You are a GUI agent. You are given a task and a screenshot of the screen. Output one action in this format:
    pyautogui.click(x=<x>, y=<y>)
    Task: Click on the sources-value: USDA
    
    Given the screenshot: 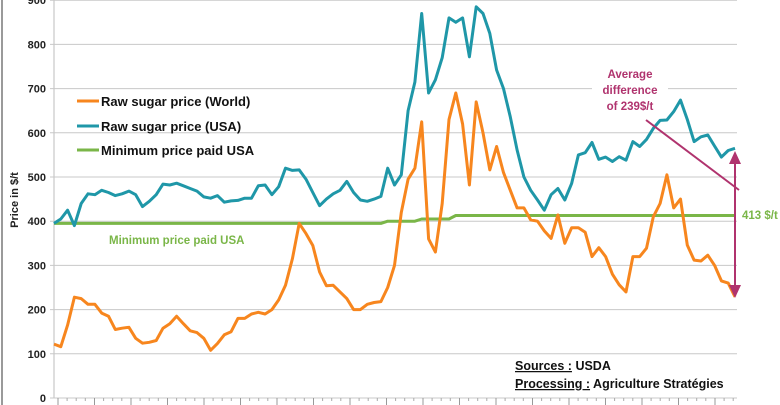 What is the action you would take?
    pyautogui.click(x=591, y=366)
    